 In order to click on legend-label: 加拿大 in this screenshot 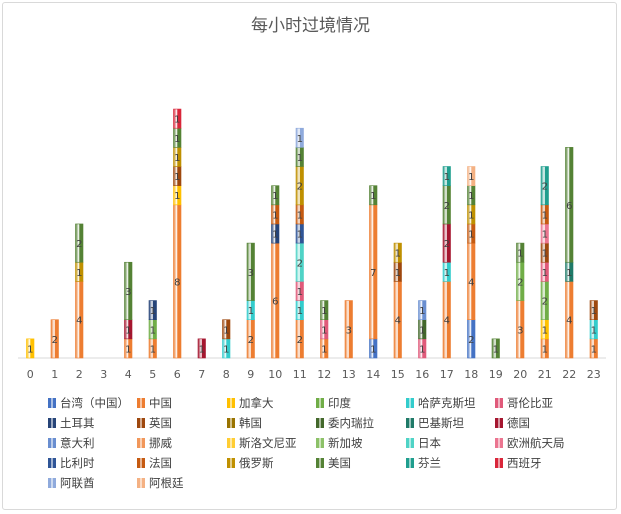, I will do `click(256, 403)`.